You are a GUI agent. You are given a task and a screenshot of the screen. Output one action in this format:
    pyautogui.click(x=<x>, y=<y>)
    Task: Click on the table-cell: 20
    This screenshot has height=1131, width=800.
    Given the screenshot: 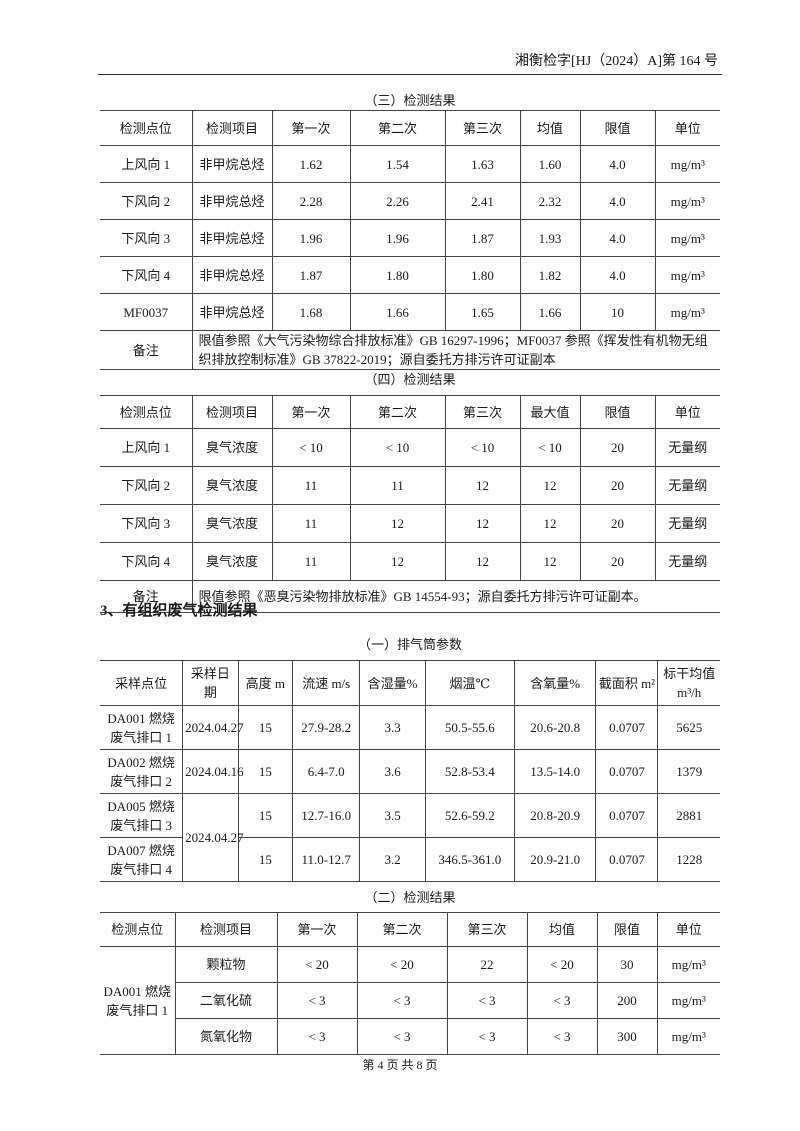 What is the action you would take?
    pyautogui.click(x=617, y=523)
    